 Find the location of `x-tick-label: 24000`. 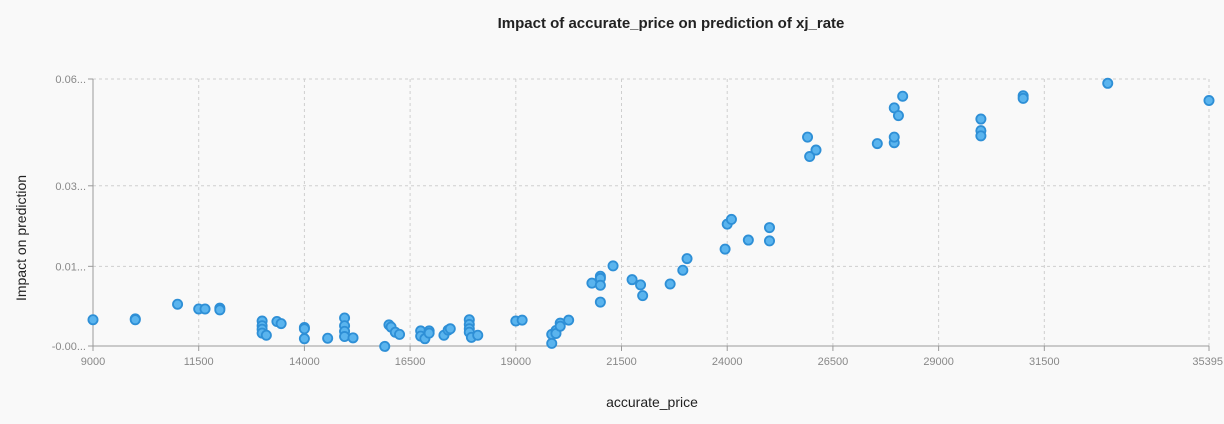

x-tick-label: 24000 is located at coordinates (727, 362).